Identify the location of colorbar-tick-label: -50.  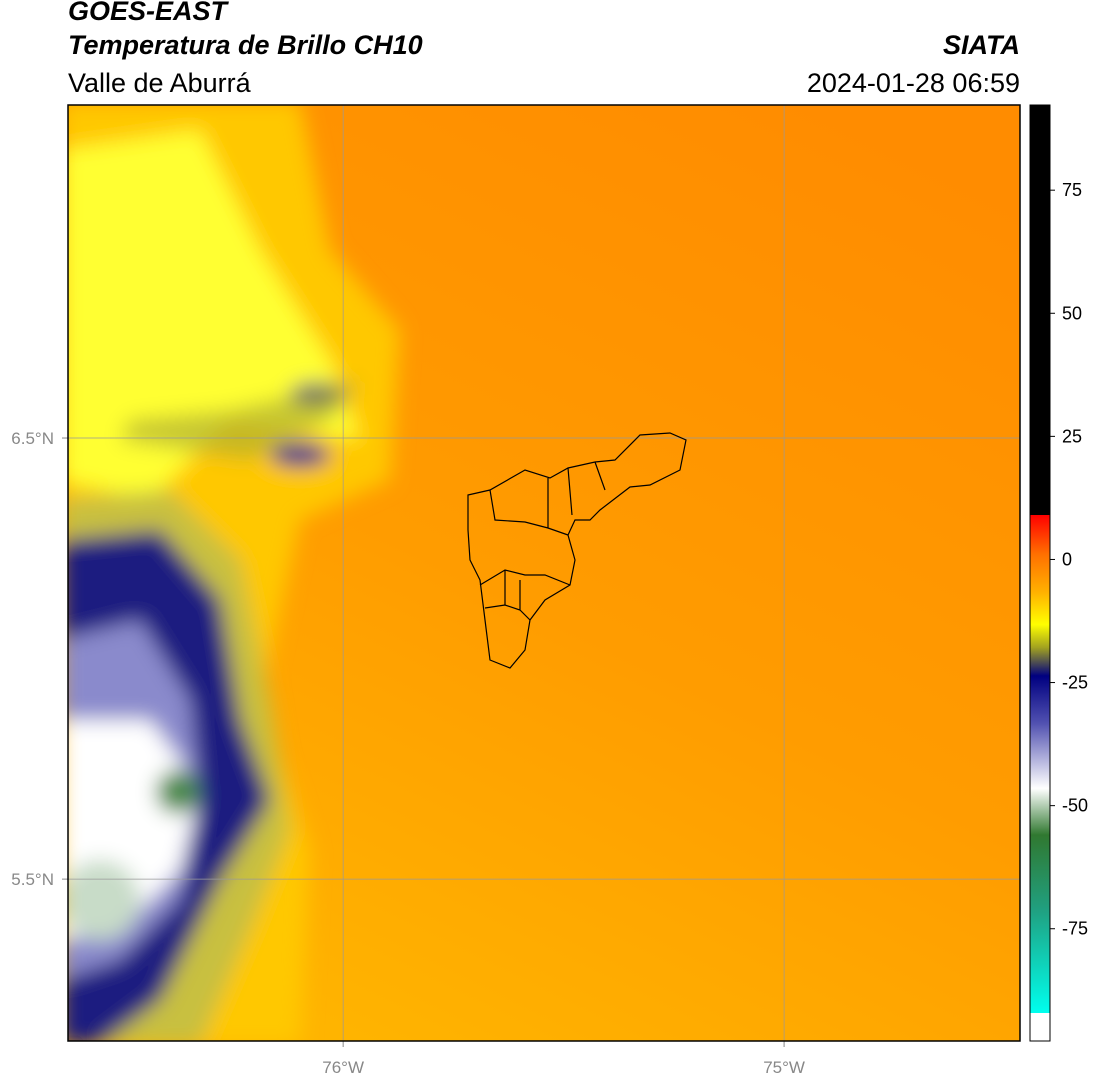
(1075, 806).